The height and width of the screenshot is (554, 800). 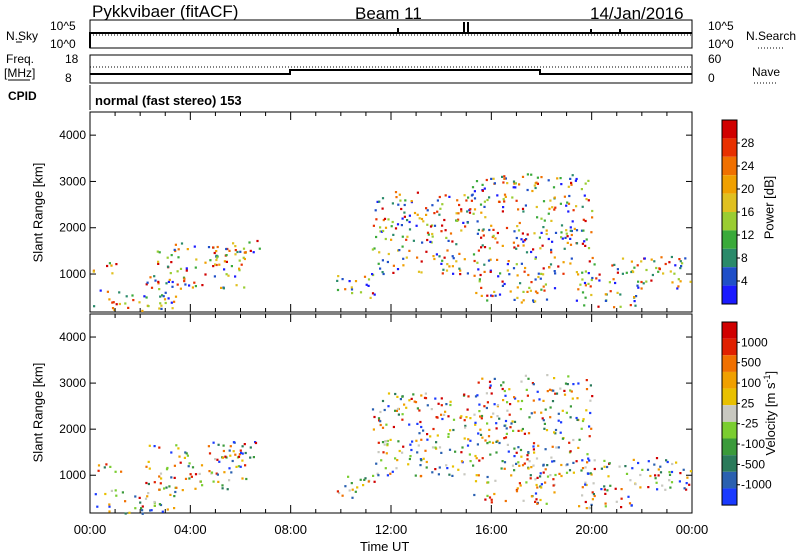 What do you see at coordinates (753, 464) in the screenshot?
I see `velocity-colorbar-tick-label: -500` at bounding box center [753, 464].